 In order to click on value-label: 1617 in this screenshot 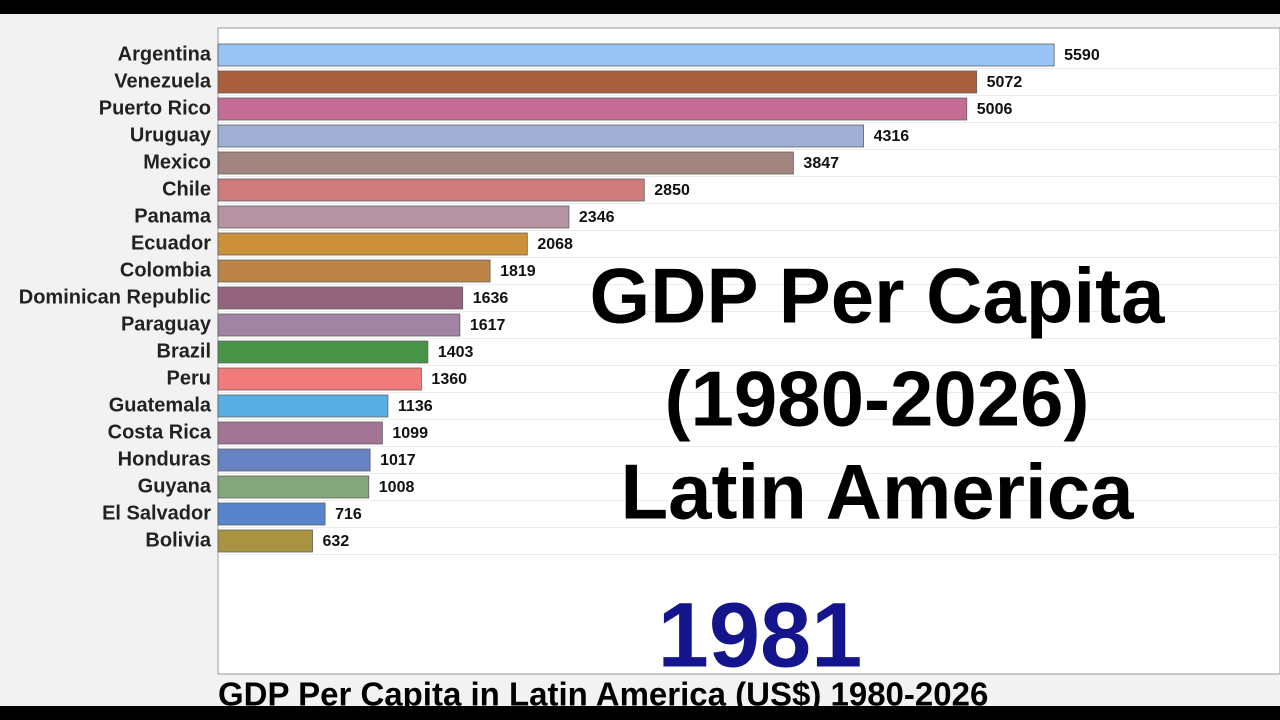, I will do `click(488, 325)`.